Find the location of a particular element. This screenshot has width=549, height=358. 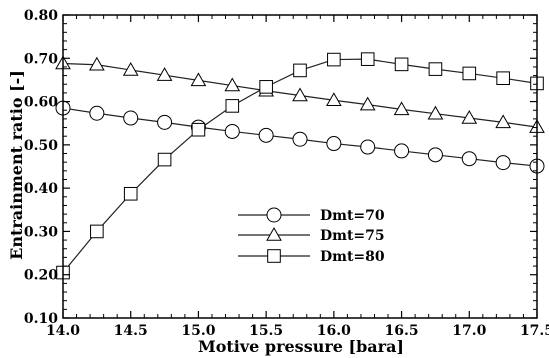

x-tick-label: 15.0 is located at coordinates (198, 331).